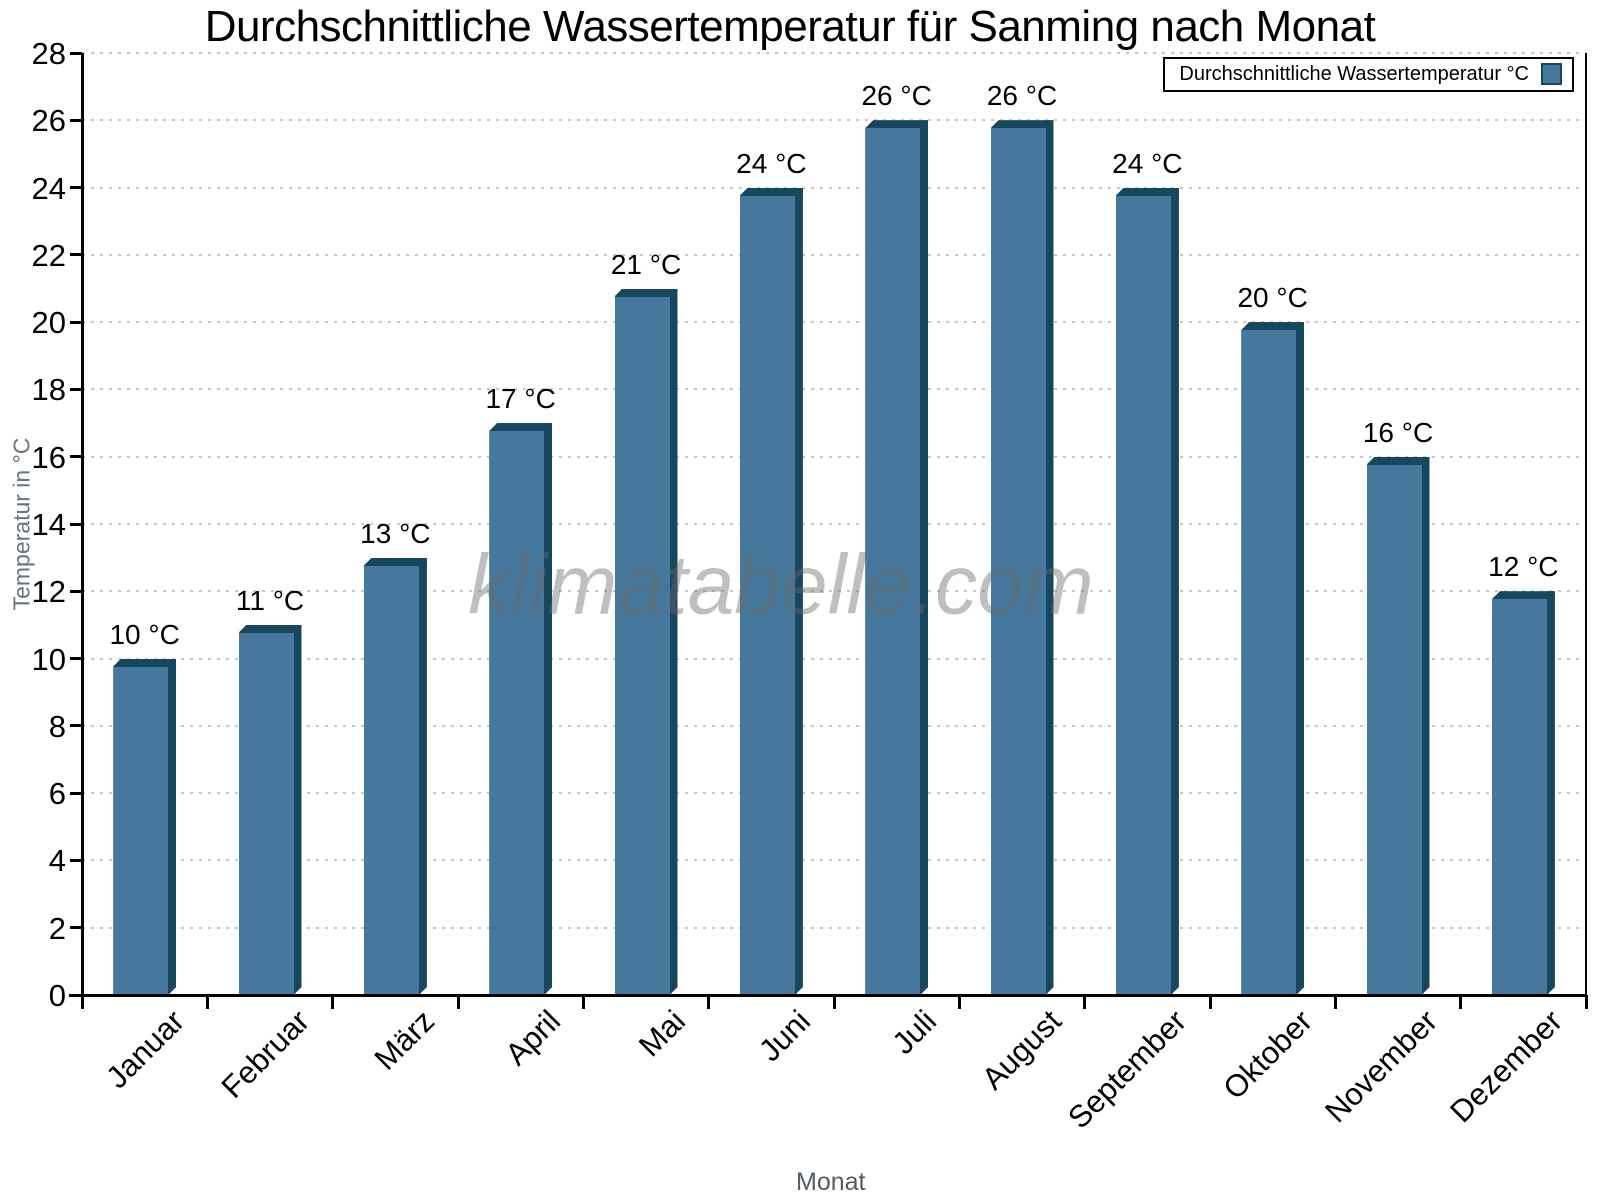 The height and width of the screenshot is (1200, 1600). Describe the element at coordinates (1381, 1066) in the screenshot. I see `x-tick-label-november: November` at that location.